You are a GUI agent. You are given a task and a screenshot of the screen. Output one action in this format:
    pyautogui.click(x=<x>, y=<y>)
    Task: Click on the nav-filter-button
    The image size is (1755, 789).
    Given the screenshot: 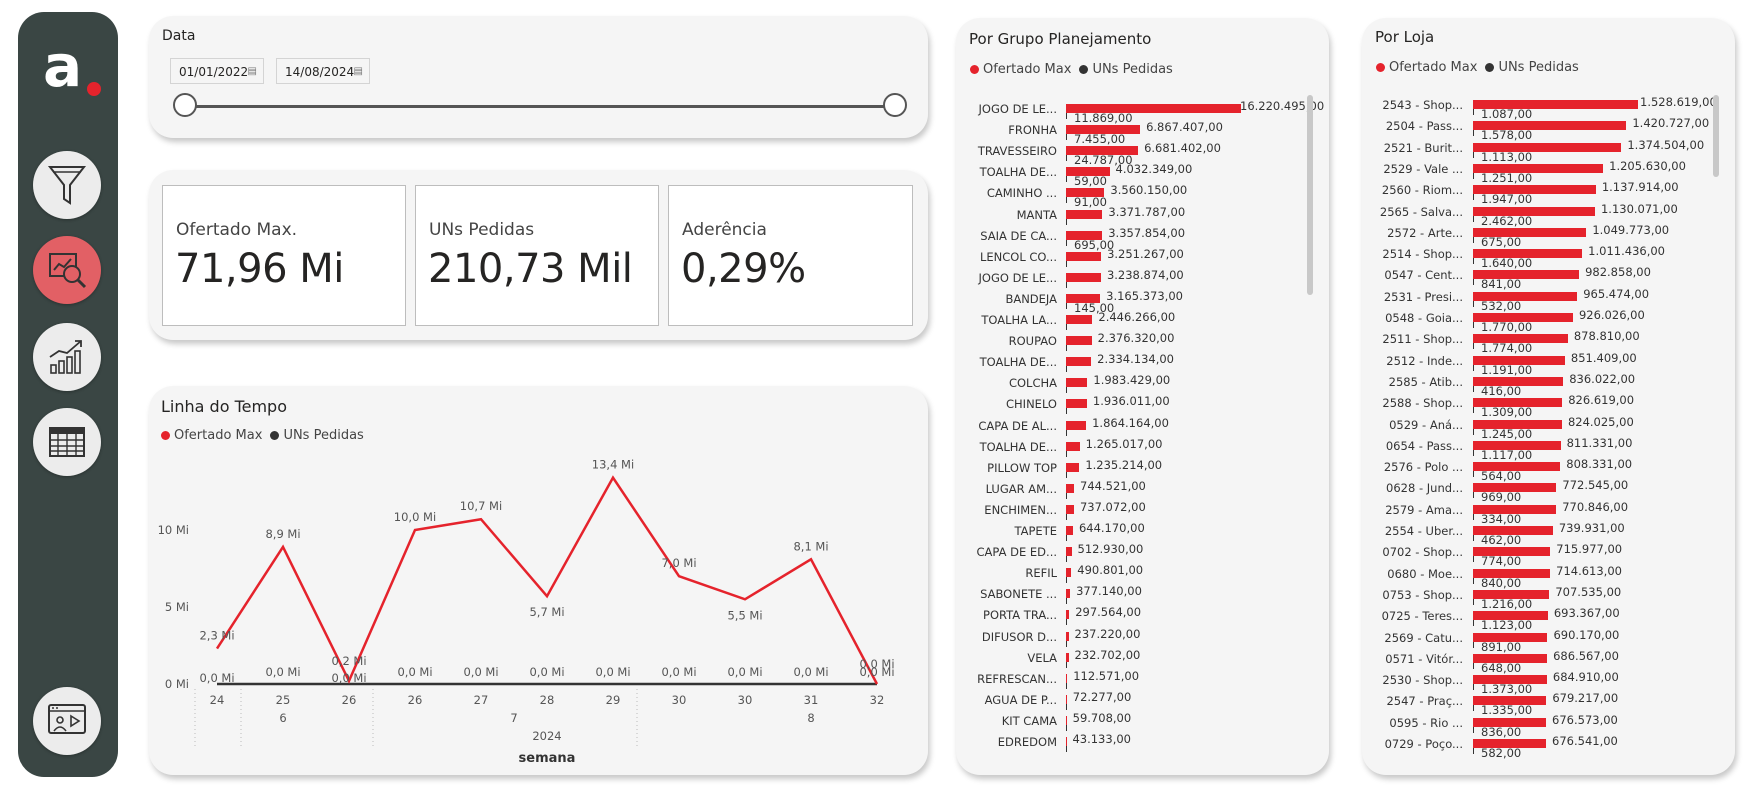 What is the action you would take?
    pyautogui.click(x=67, y=185)
    